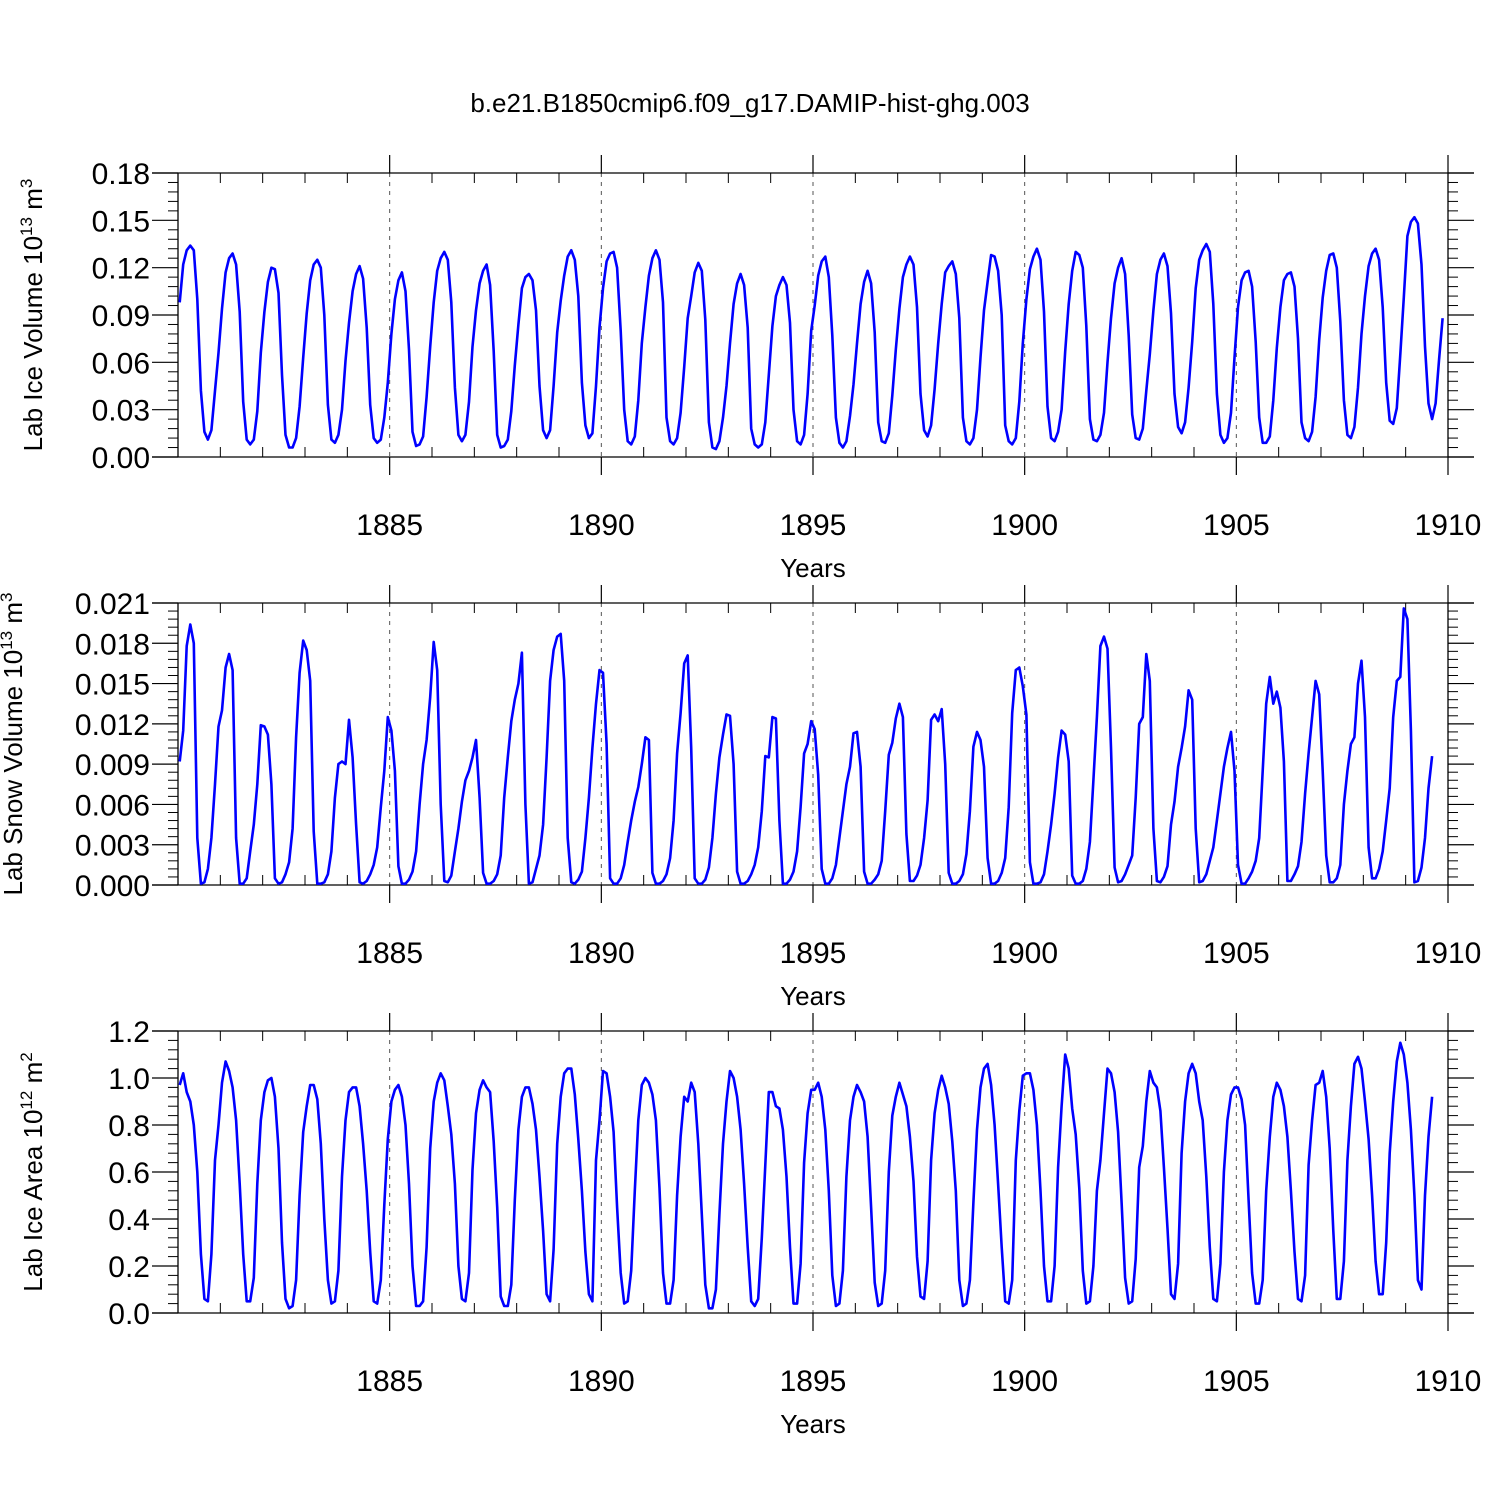  What do you see at coordinates (26, 1100) in the screenshot?
I see `y-axis-label-exponent: 12` at bounding box center [26, 1100].